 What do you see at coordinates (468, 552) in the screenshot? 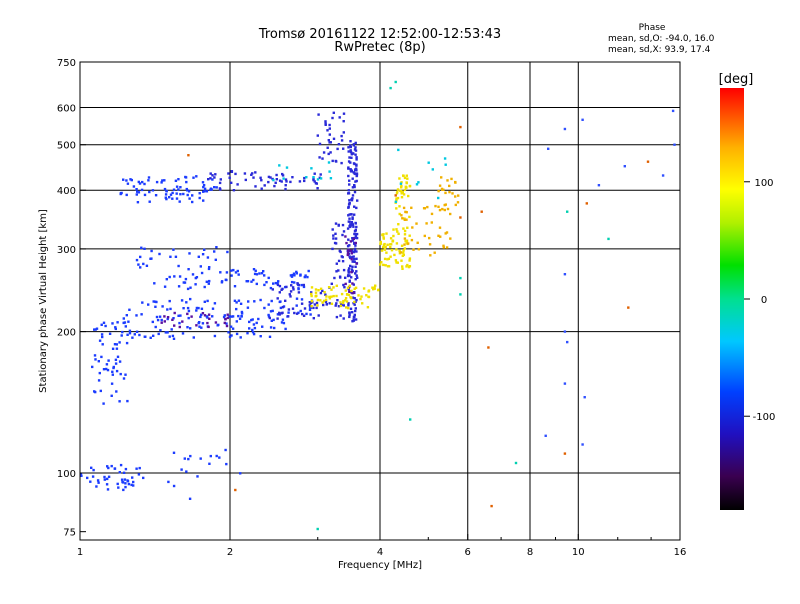
I see `x-tick-label: 6` at bounding box center [468, 552].